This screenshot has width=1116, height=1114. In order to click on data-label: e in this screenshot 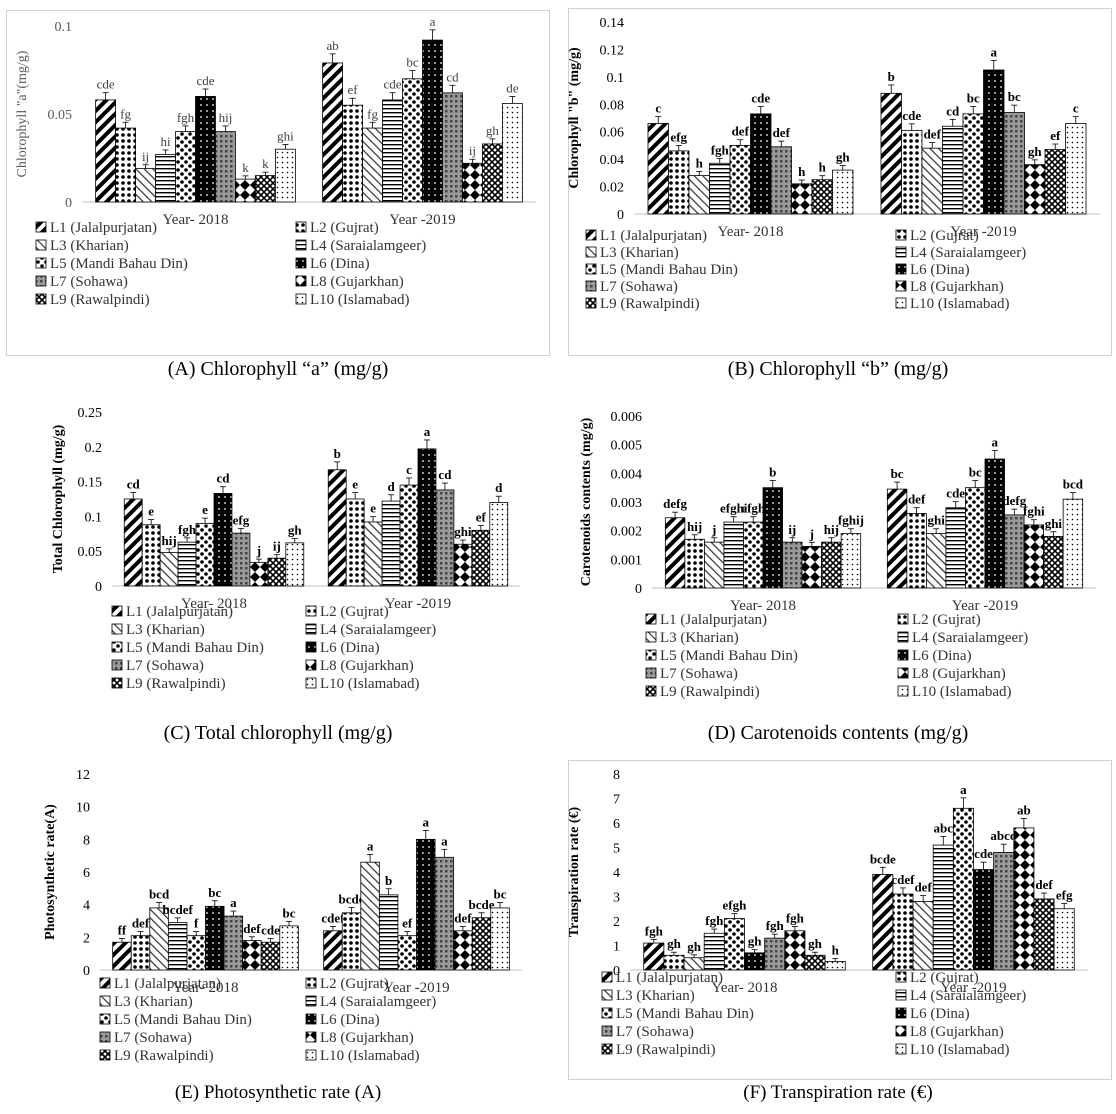, I will do `click(151, 511)`.